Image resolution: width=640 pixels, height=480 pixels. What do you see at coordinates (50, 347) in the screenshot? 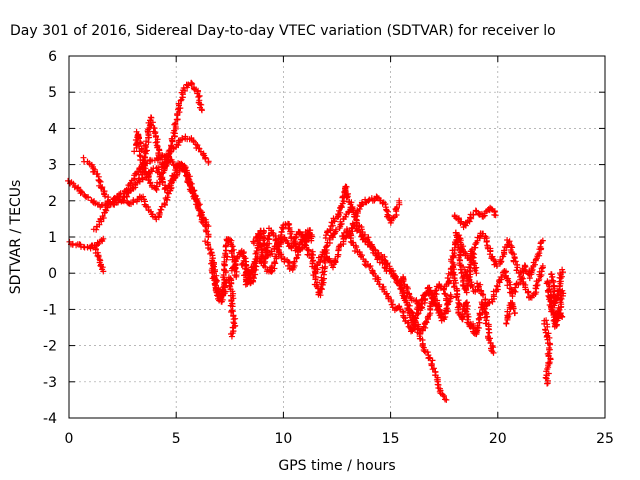
I see `y-tick-label: -2` at bounding box center [50, 347].